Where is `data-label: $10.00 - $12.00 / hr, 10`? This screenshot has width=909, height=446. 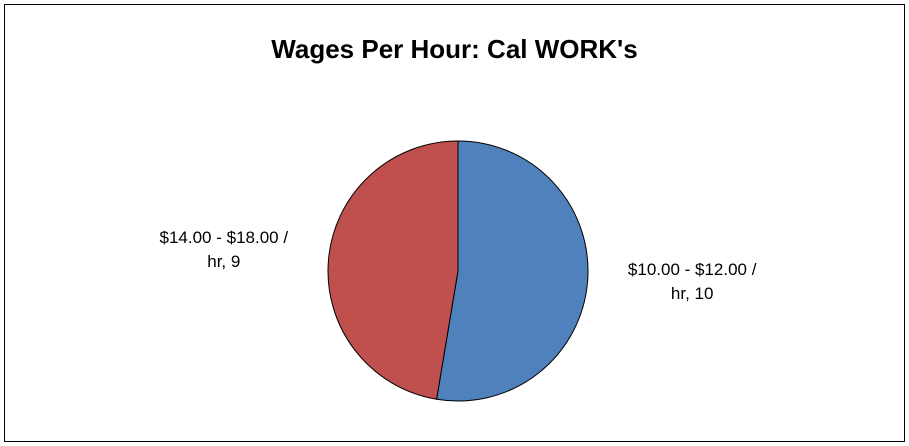 data-label: $10.00 - $12.00 / hr, 10 is located at coordinates (692, 282).